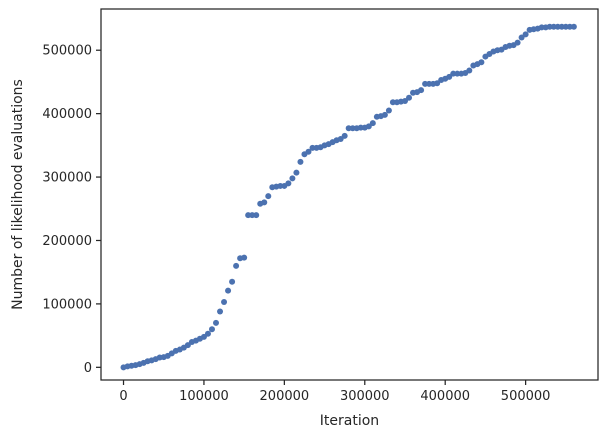 Image resolution: width=608 pixels, height=442 pixels. What do you see at coordinates (123, 396) in the screenshot?
I see `x-tick-label: 0` at bounding box center [123, 396].